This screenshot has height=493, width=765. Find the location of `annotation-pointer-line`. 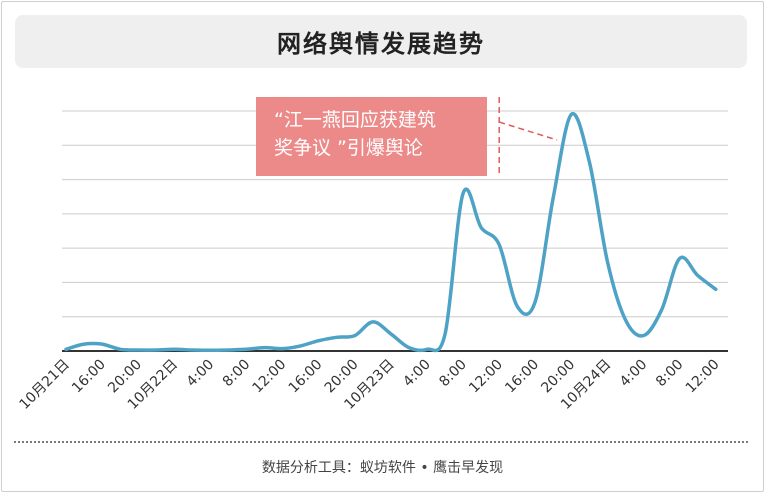

annotation-pointer-line is located at coordinates (528, 131).